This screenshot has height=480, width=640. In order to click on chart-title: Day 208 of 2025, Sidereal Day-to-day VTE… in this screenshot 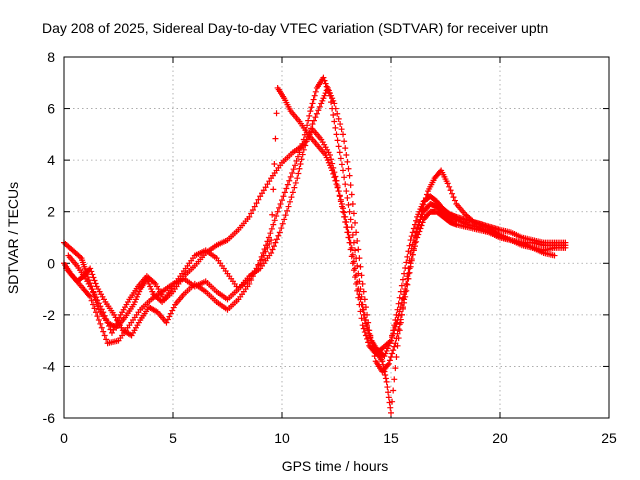, I will do `click(295, 28)`.